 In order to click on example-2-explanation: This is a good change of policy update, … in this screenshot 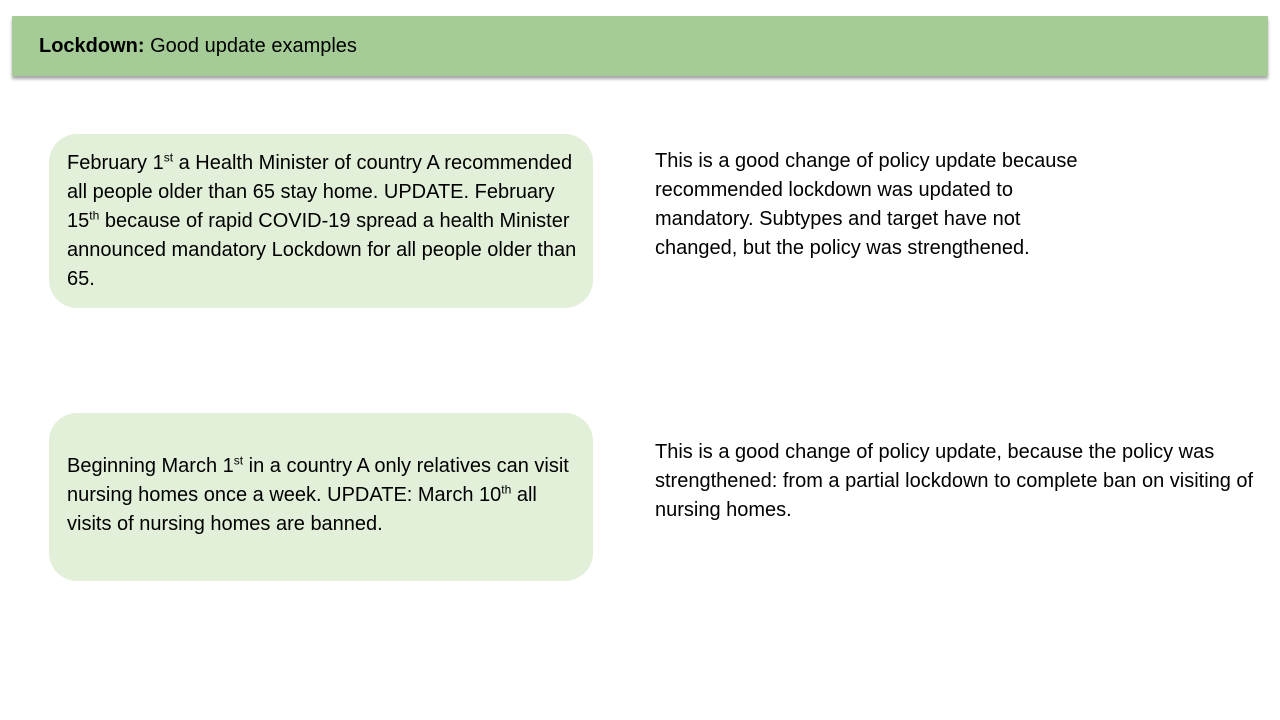, I will do `click(954, 481)`.